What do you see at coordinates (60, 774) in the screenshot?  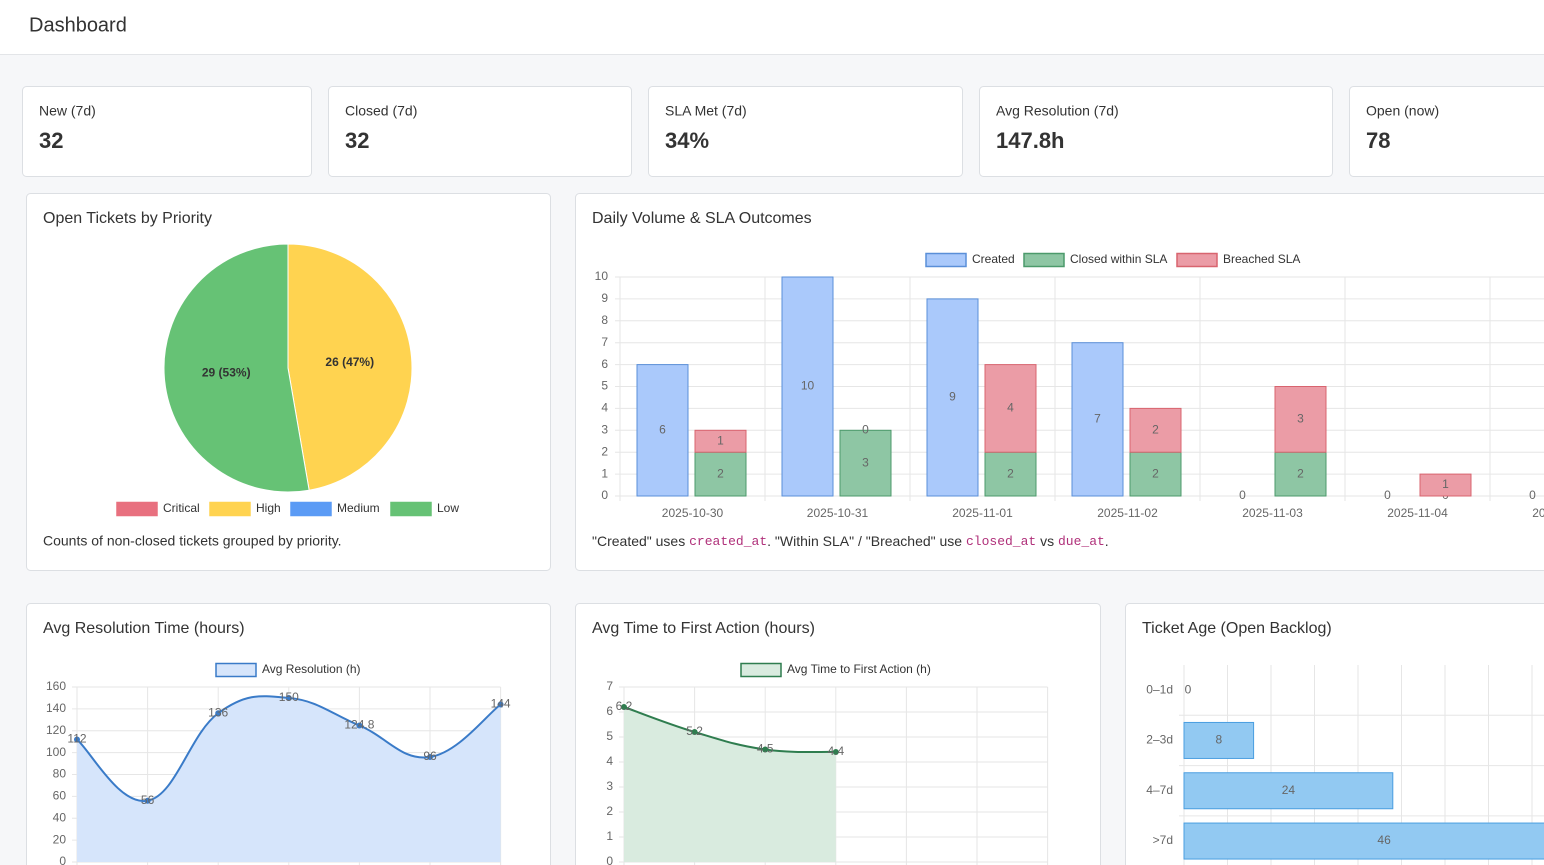 I see `y-tick-label: 80` at bounding box center [60, 774].